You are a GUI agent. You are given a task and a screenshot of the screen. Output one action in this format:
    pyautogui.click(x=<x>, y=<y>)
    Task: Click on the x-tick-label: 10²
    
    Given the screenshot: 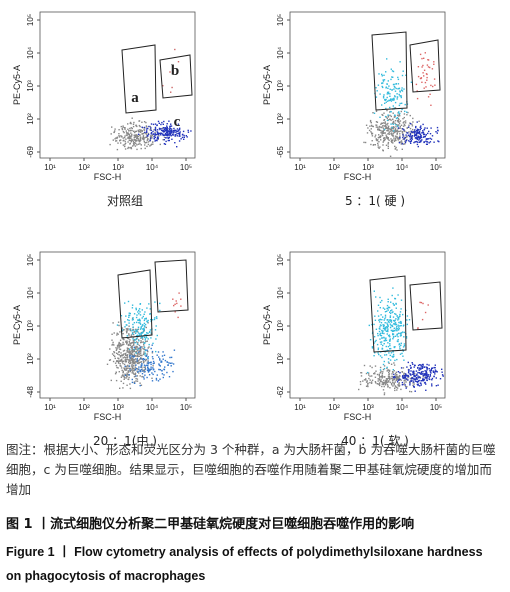 What is the action you would take?
    pyautogui.click(x=334, y=407)
    